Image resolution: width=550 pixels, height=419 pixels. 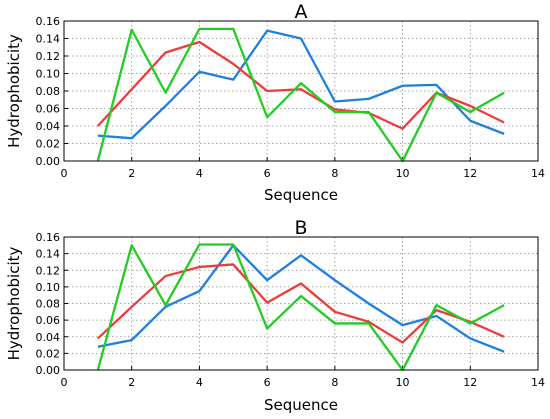 I want to click on chart-b-x-tick-label: 6, so click(x=267, y=382).